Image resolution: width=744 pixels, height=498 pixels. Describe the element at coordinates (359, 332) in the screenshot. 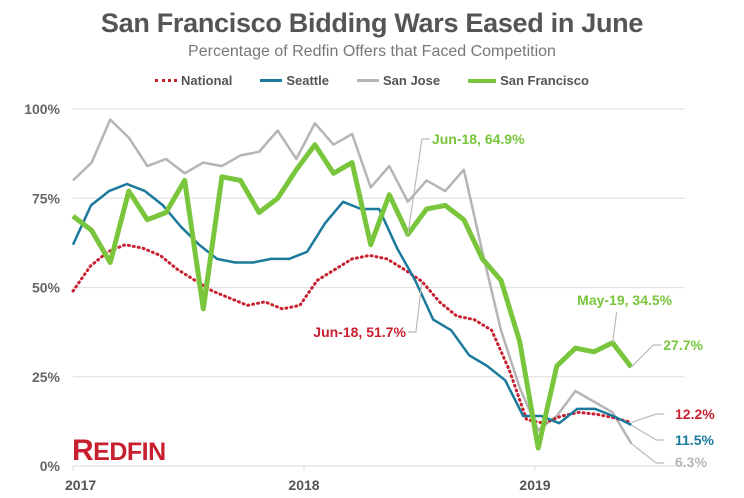

I see `annotation-national-jun18: Jun-18, 51.7%` at that location.